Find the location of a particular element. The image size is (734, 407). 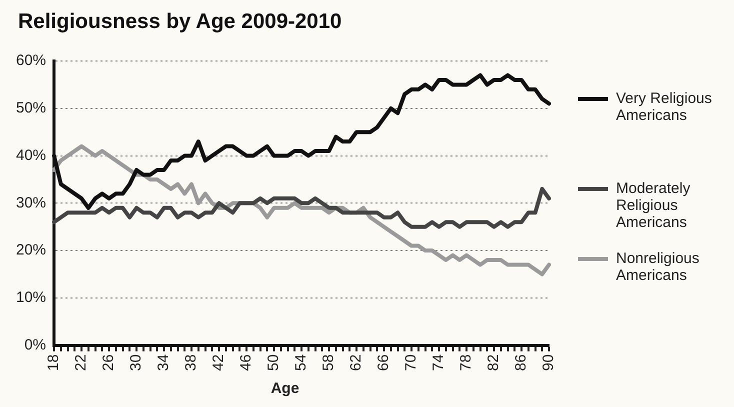

legend-label: Very Religious Americans is located at coordinates (664, 107).